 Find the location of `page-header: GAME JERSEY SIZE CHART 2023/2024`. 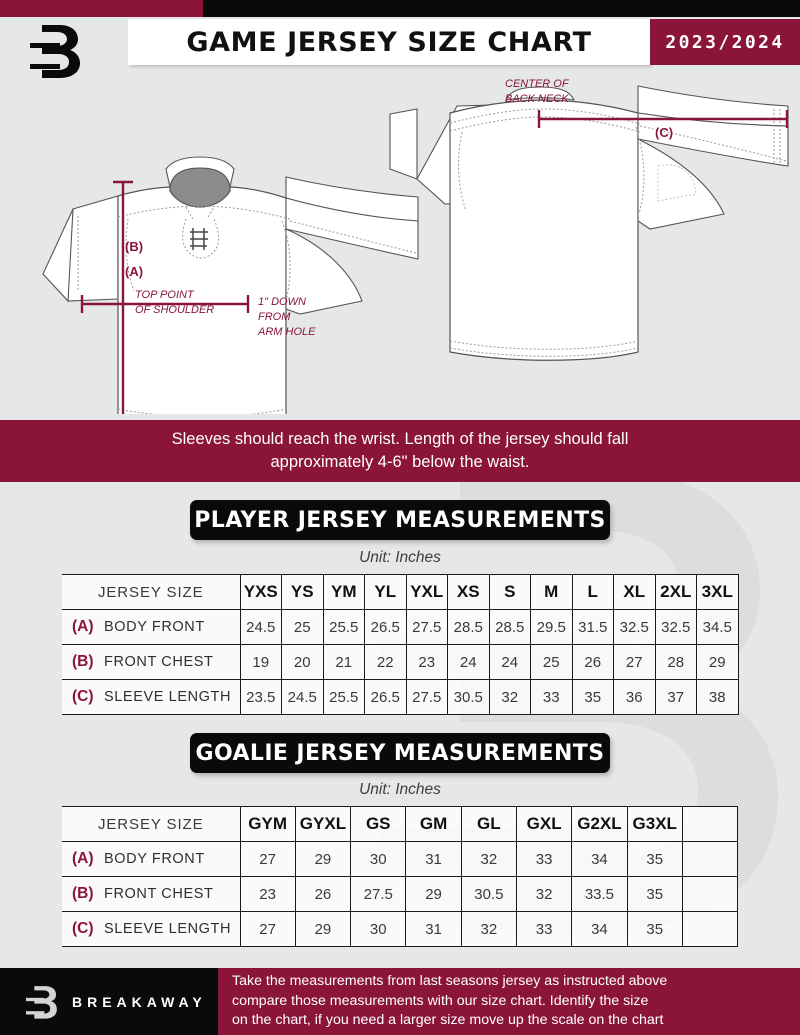

page-header: GAME JERSEY SIZE CHART 2023/2024 is located at coordinates (400, 47).